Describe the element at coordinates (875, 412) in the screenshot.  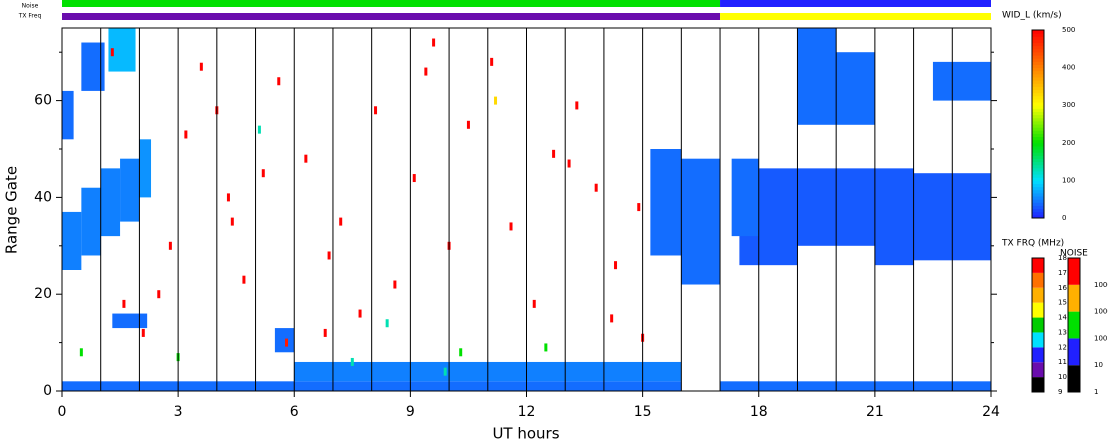
I see `x-tick-label: 21` at that location.